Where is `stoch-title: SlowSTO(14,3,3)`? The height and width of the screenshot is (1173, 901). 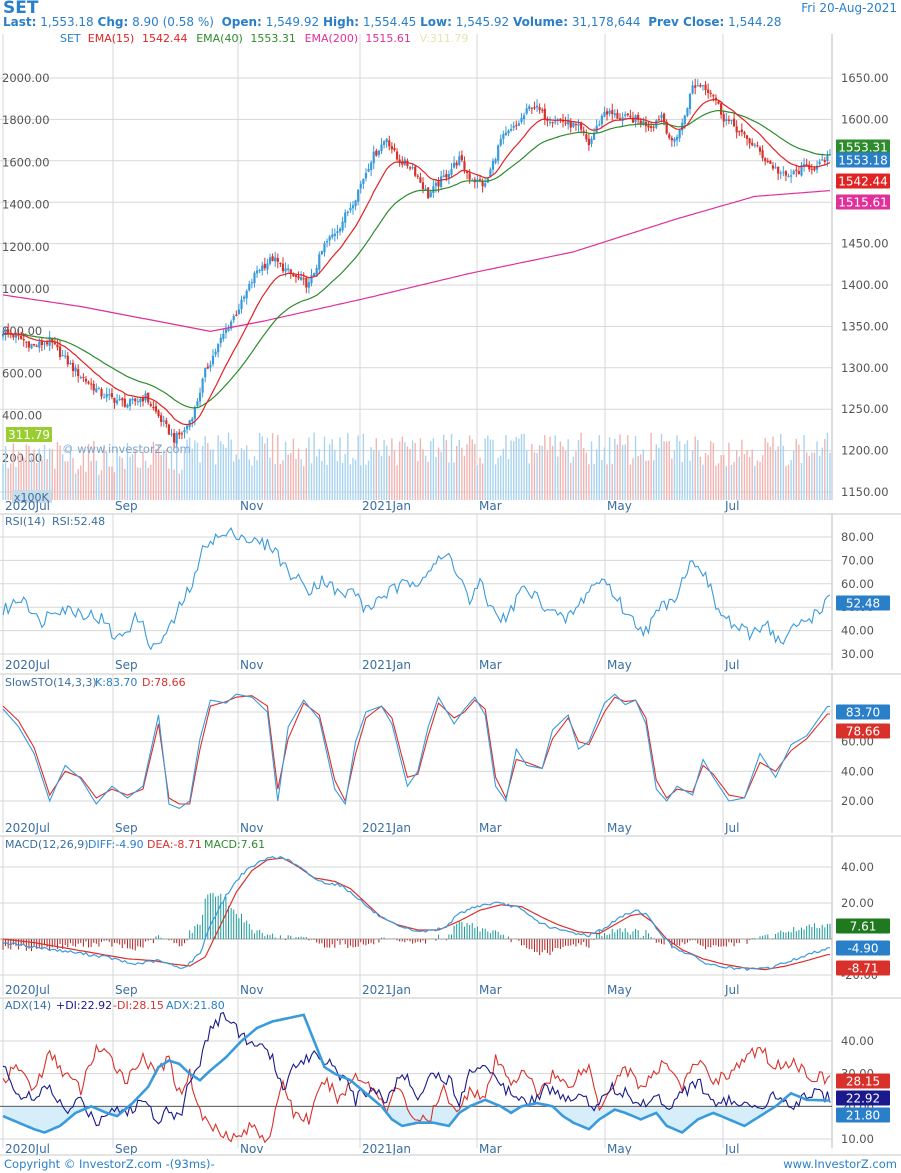
stoch-title: SlowSTO(14,3,3) is located at coordinates (51, 682).